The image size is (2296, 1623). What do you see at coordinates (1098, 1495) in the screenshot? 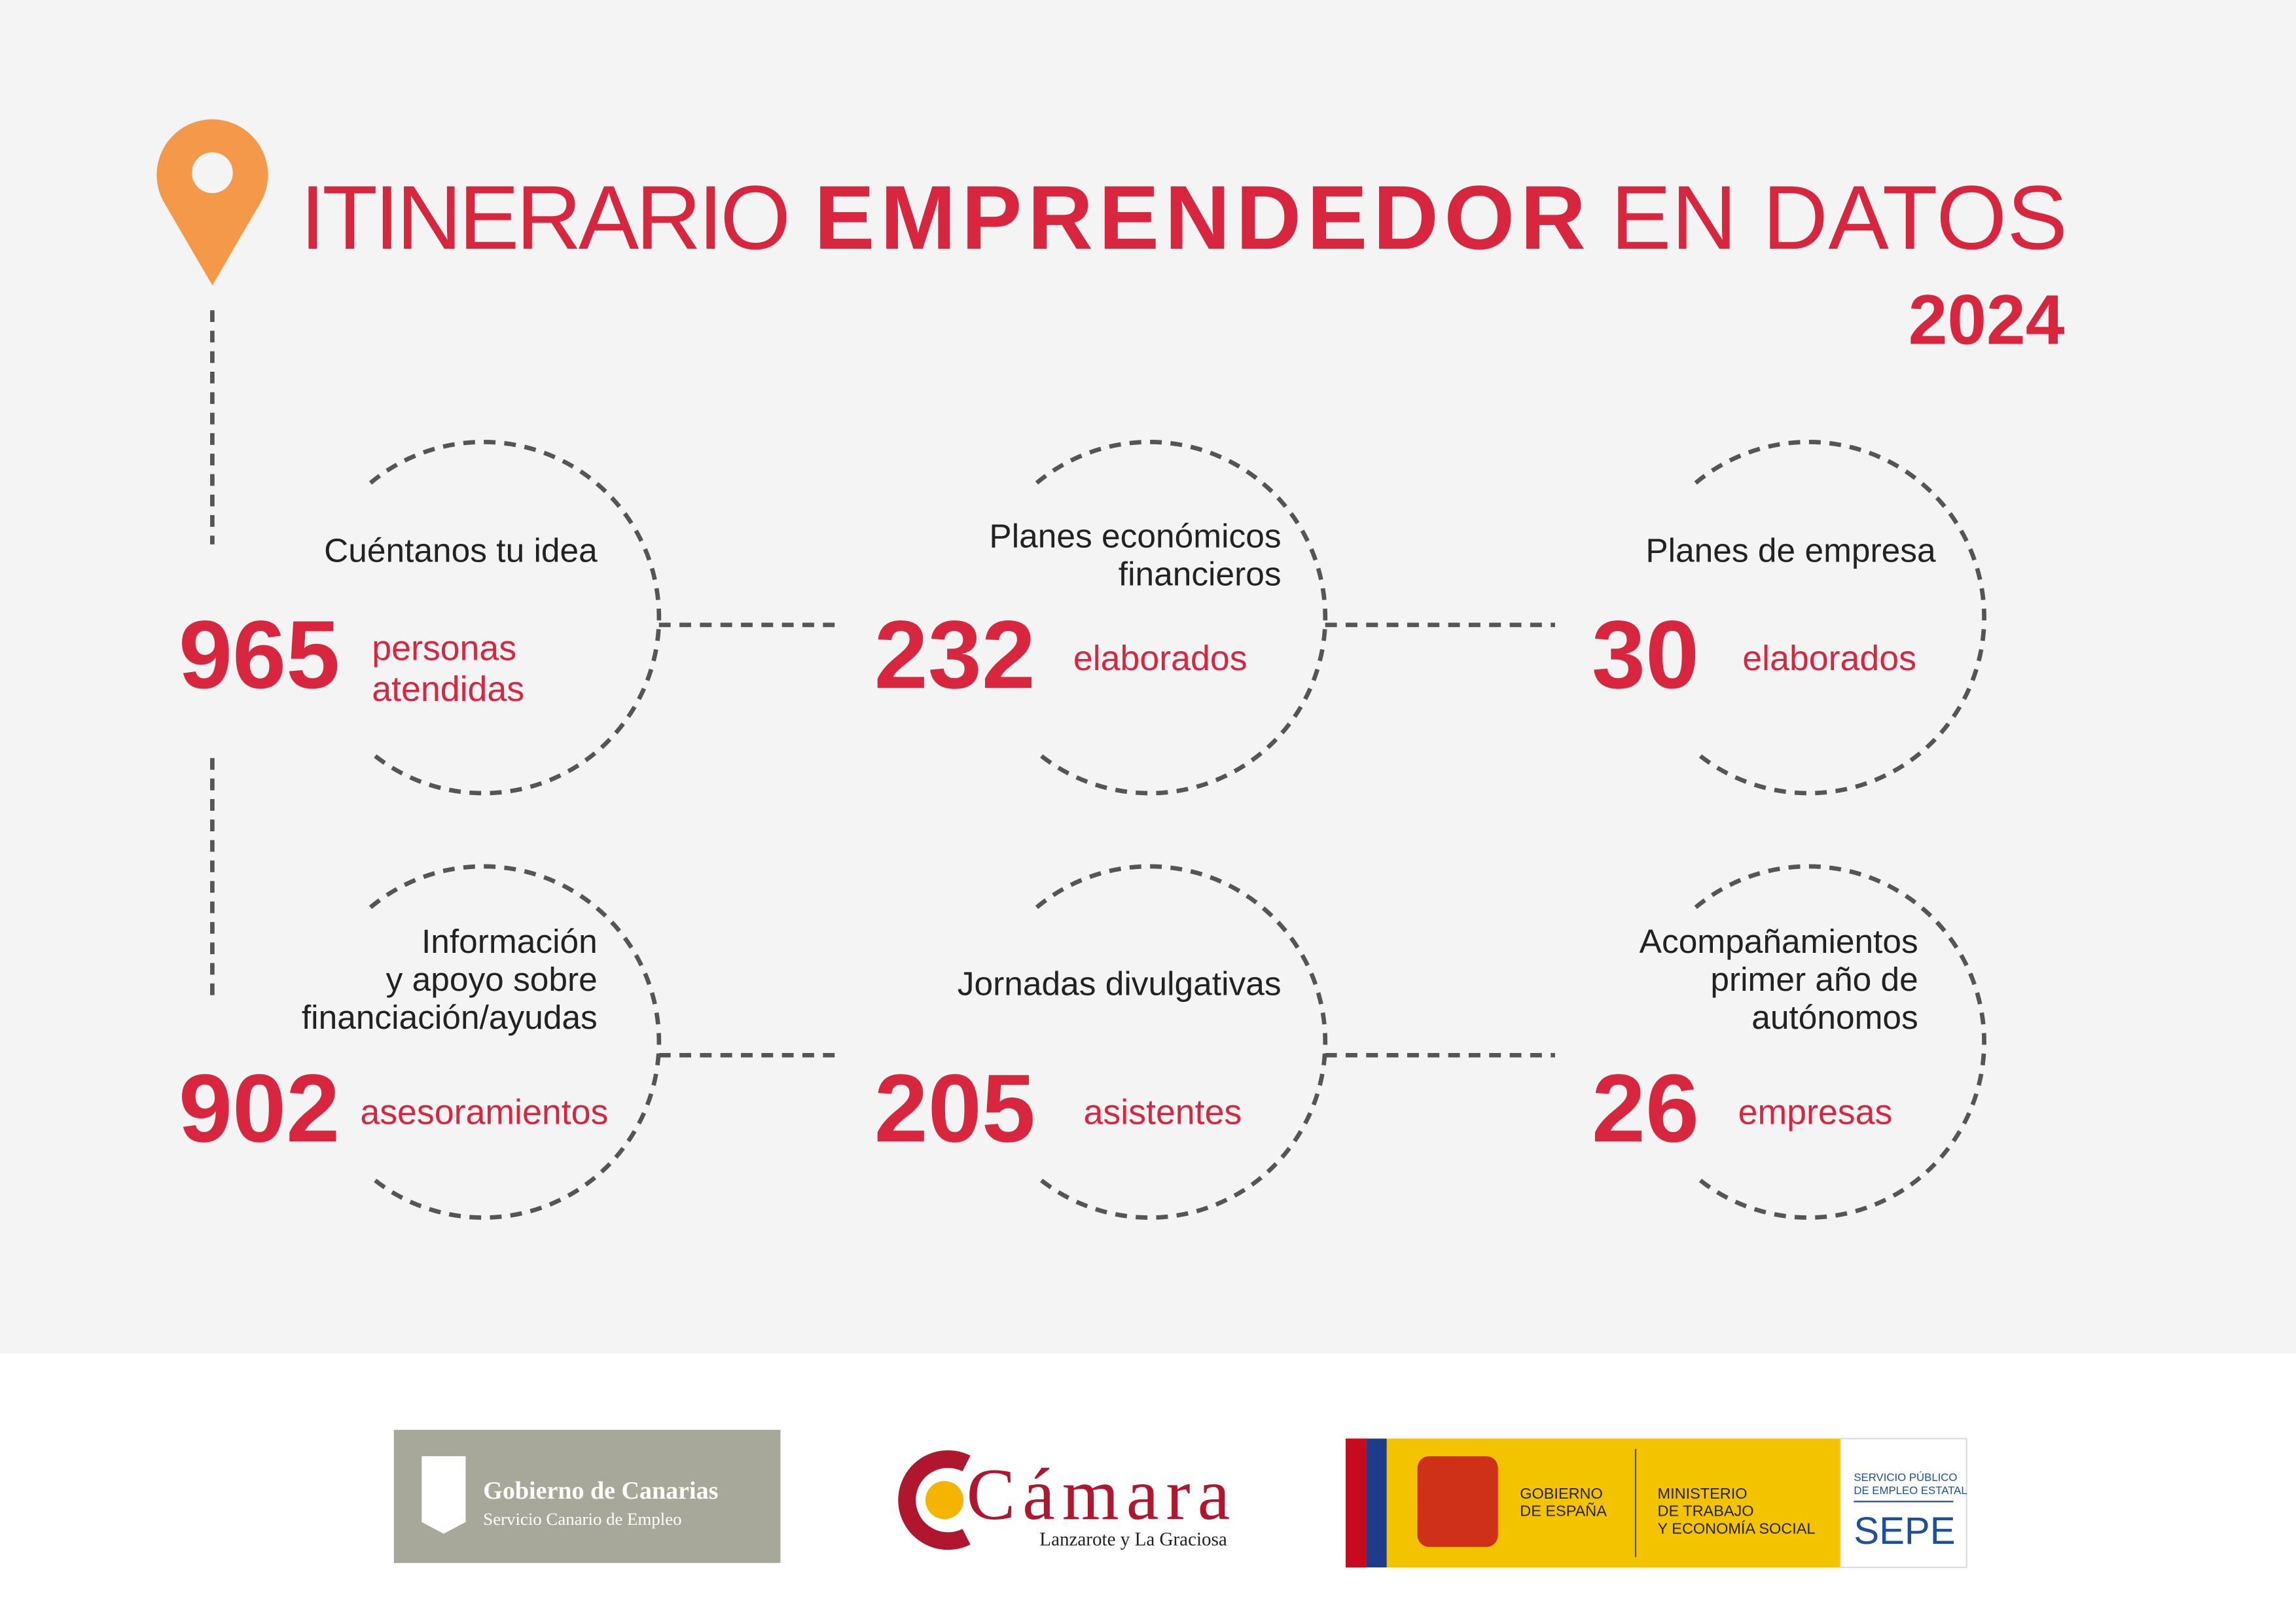
I see `logo-text: Cámara` at bounding box center [1098, 1495].